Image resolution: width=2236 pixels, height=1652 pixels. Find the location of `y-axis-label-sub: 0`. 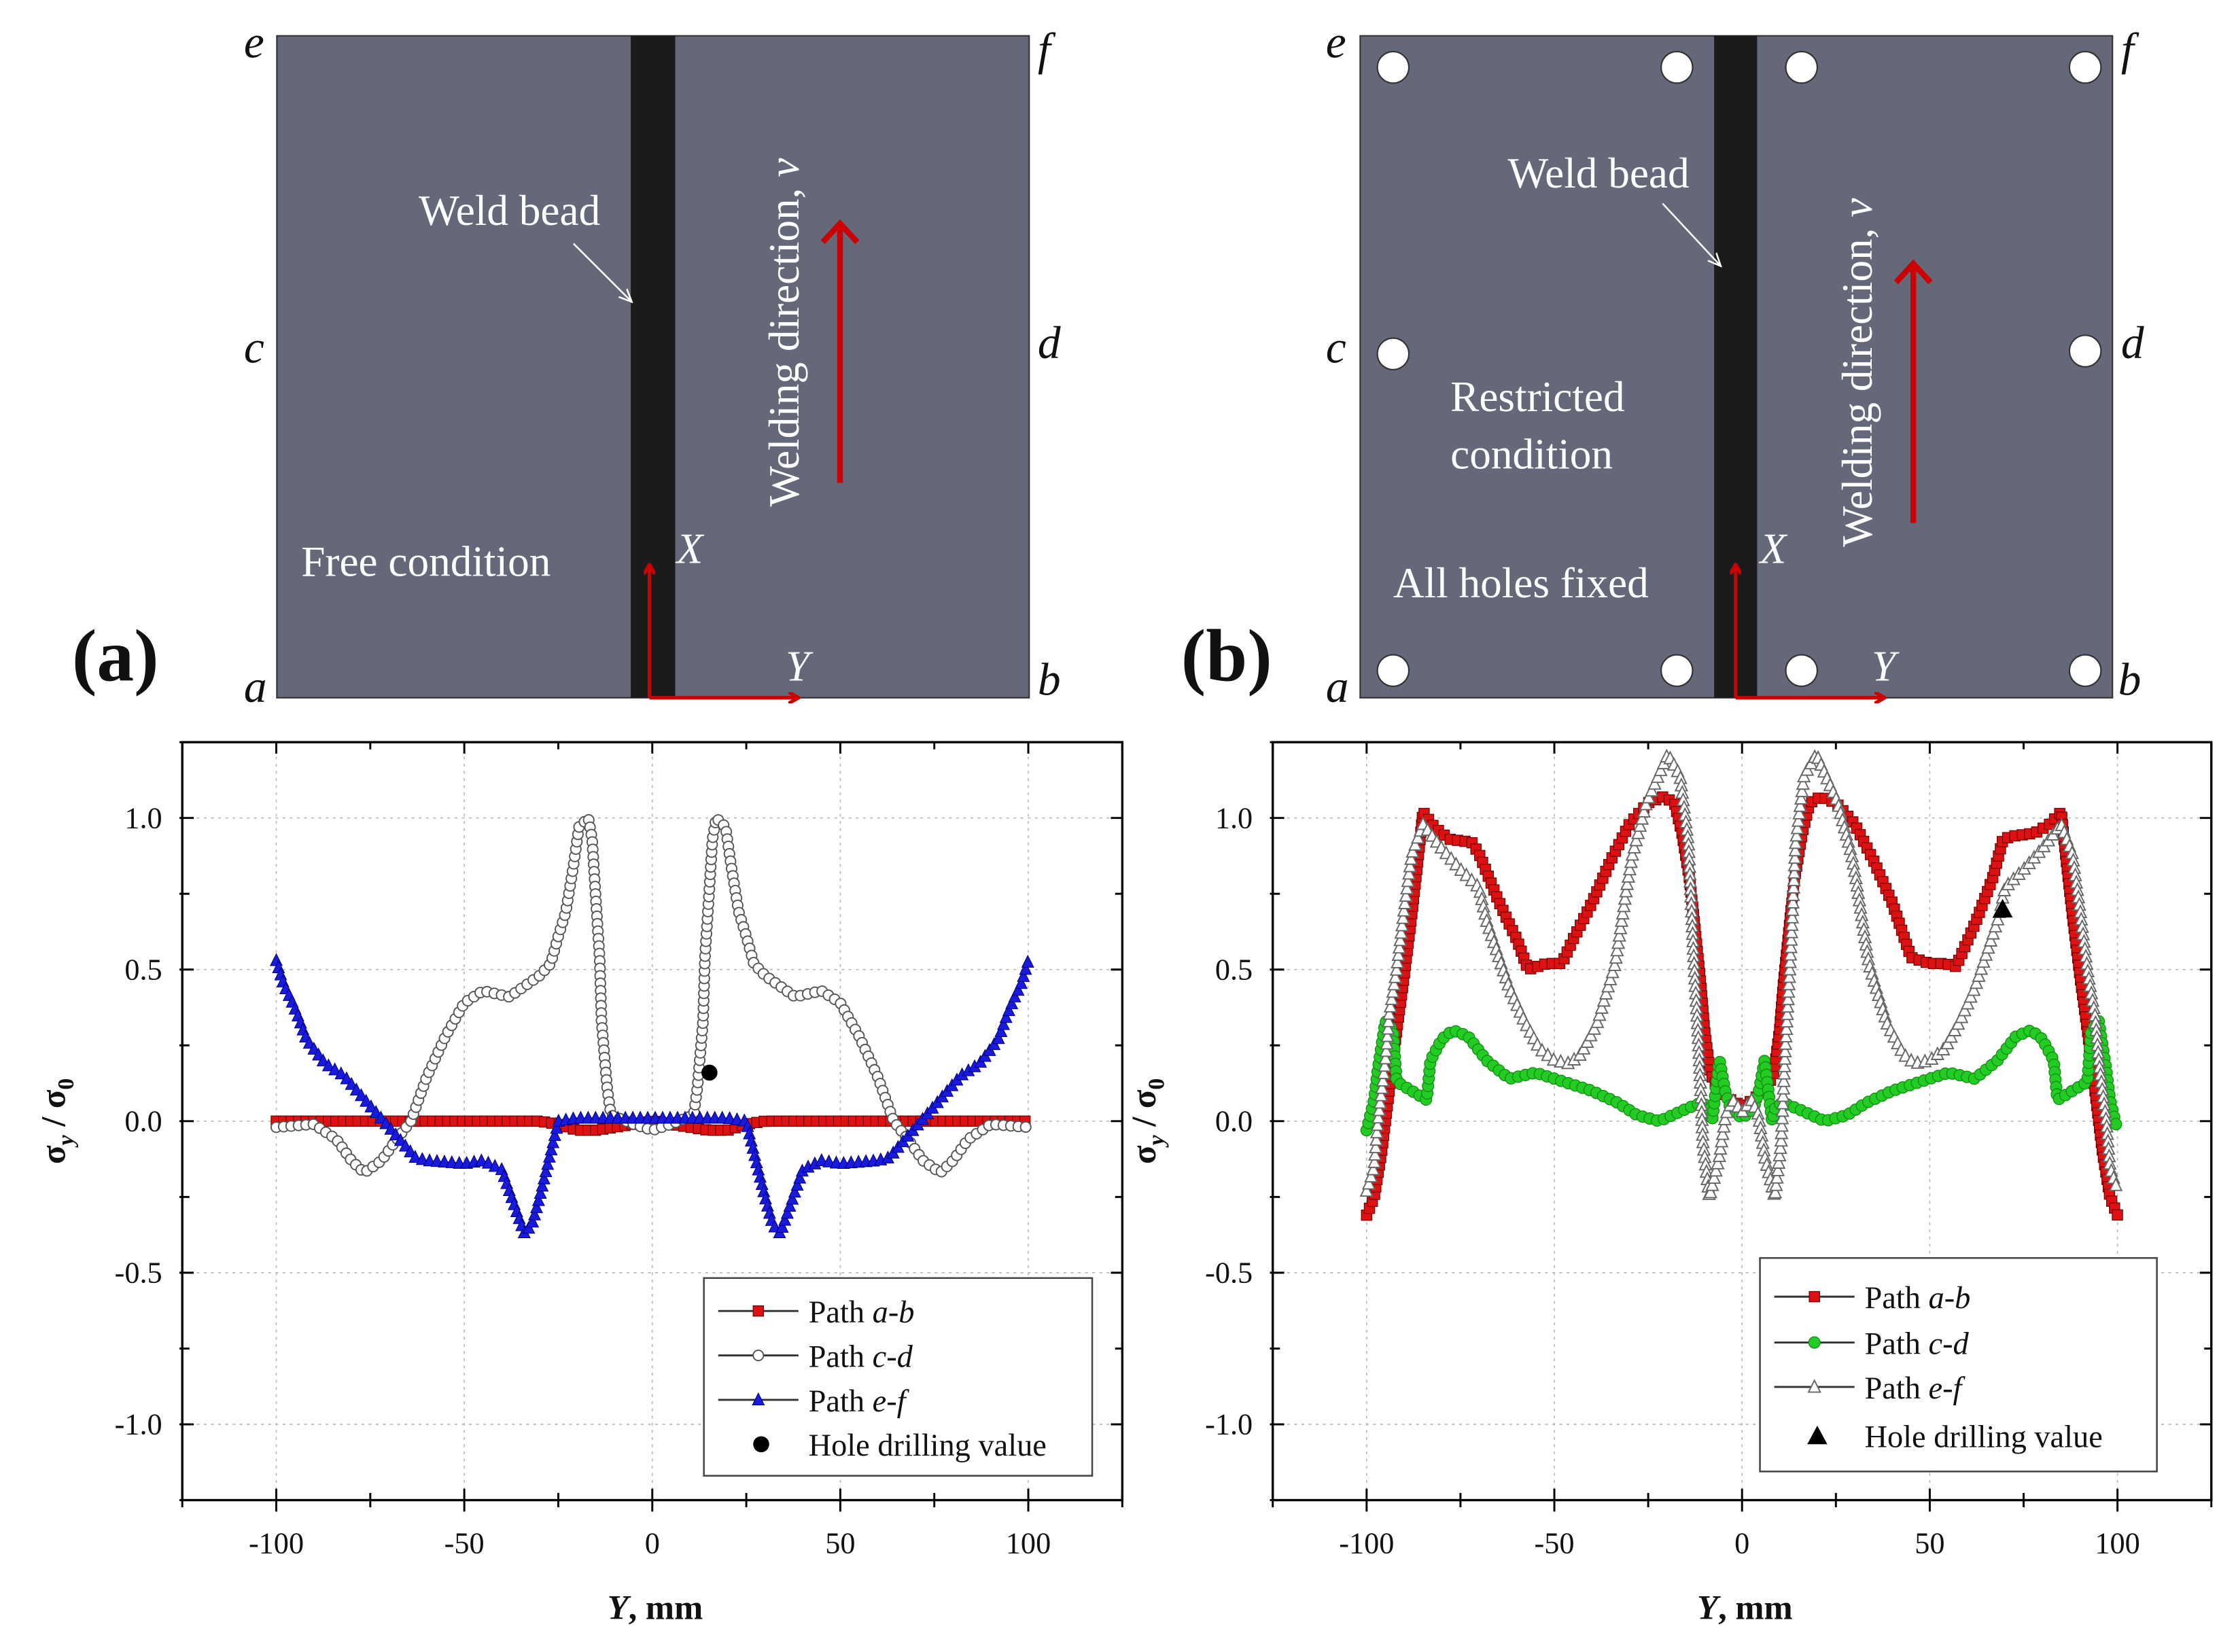

y-axis-label-sub: 0 is located at coordinates (1156, 1084).